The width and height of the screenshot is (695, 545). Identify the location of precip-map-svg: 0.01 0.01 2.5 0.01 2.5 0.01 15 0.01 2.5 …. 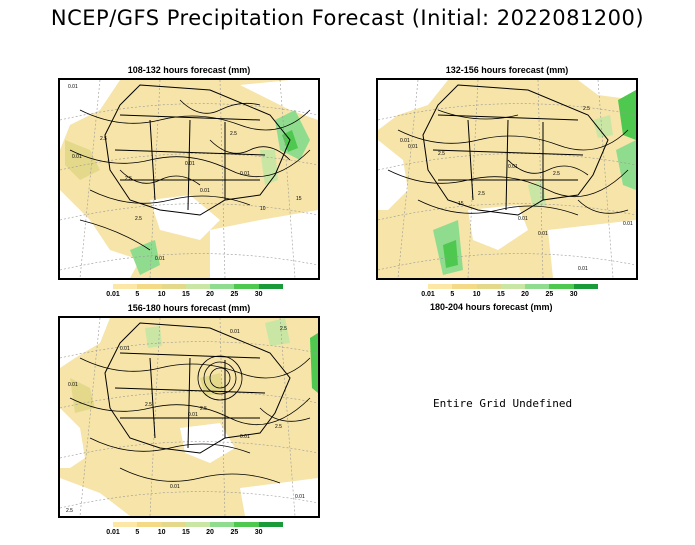
(507, 179).